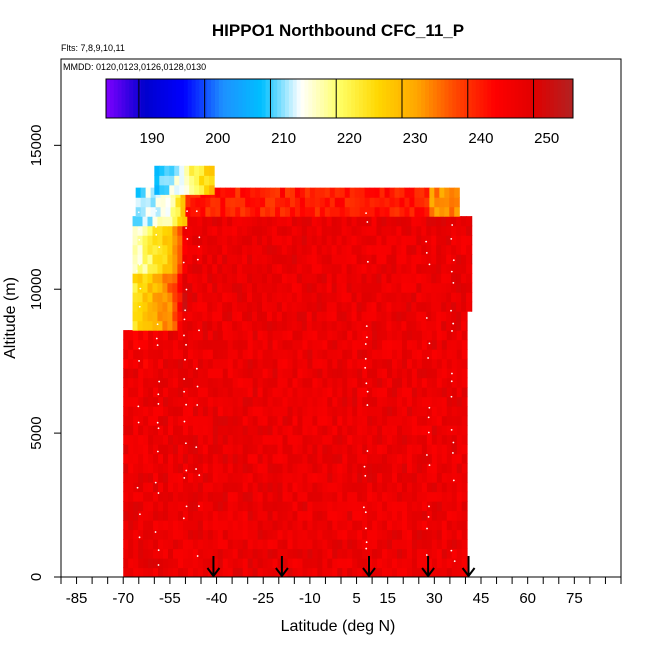 The image size is (650, 650). What do you see at coordinates (546, 138) in the screenshot?
I see `colorbar-tick-label: 250` at bounding box center [546, 138].